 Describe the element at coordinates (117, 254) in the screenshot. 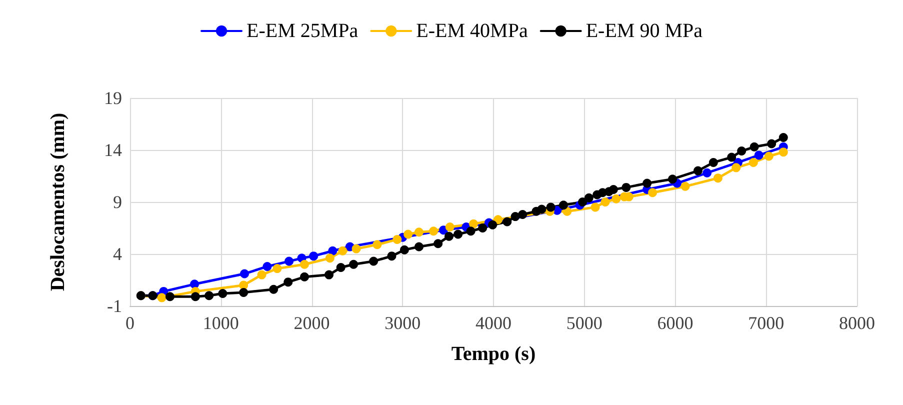

I see `y-tick-label: 4` at that location.